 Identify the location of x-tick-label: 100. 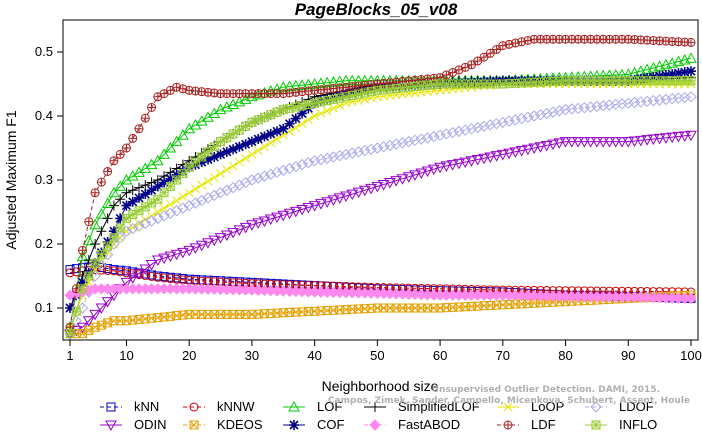
(691, 355).